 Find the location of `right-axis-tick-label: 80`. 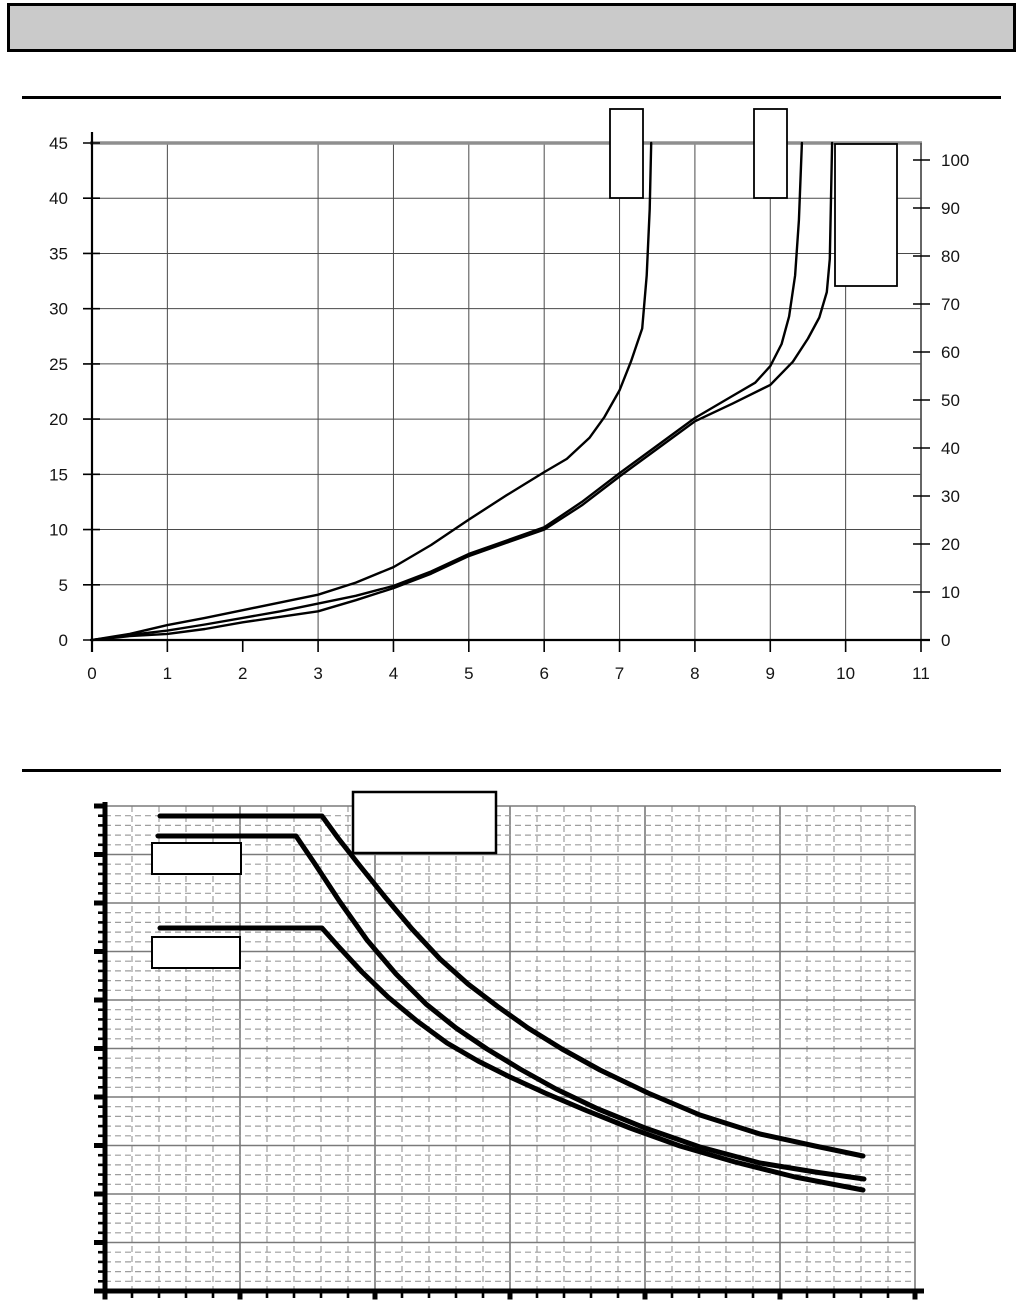

right-axis-tick-label: 80 is located at coordinates (950, 256).